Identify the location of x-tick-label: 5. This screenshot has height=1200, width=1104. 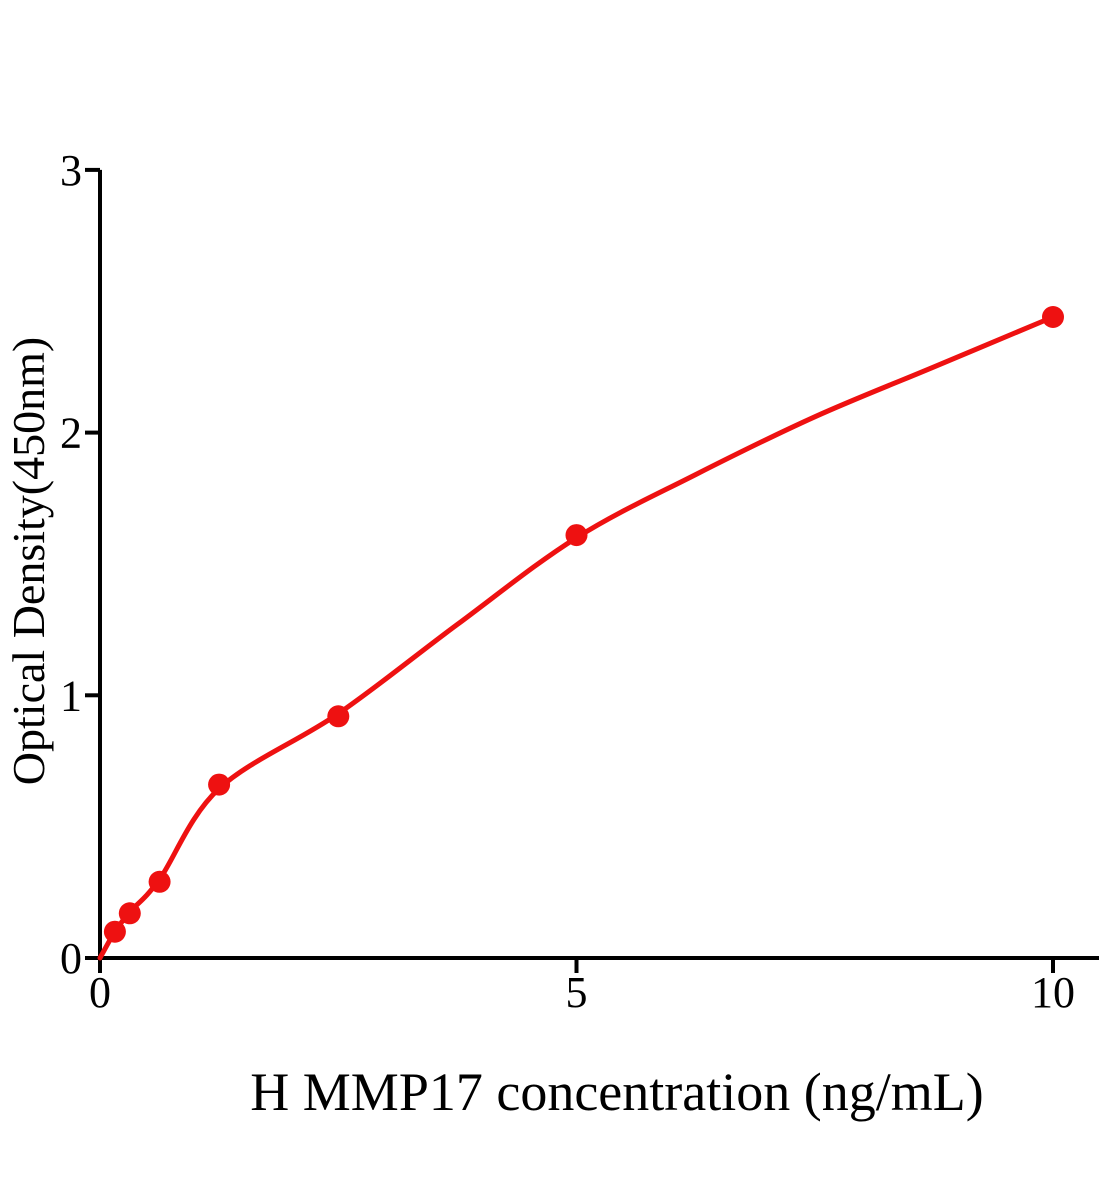
(577, 992).